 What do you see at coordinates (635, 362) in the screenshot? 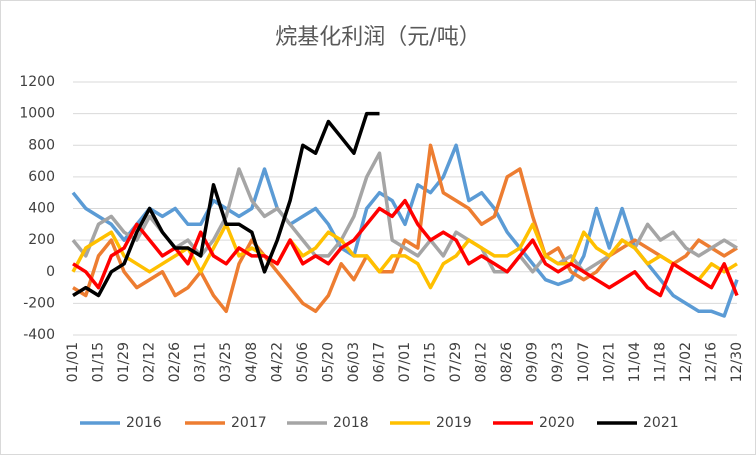
I see `x-tick-label: 11/04` at bounding box center [635, 362].